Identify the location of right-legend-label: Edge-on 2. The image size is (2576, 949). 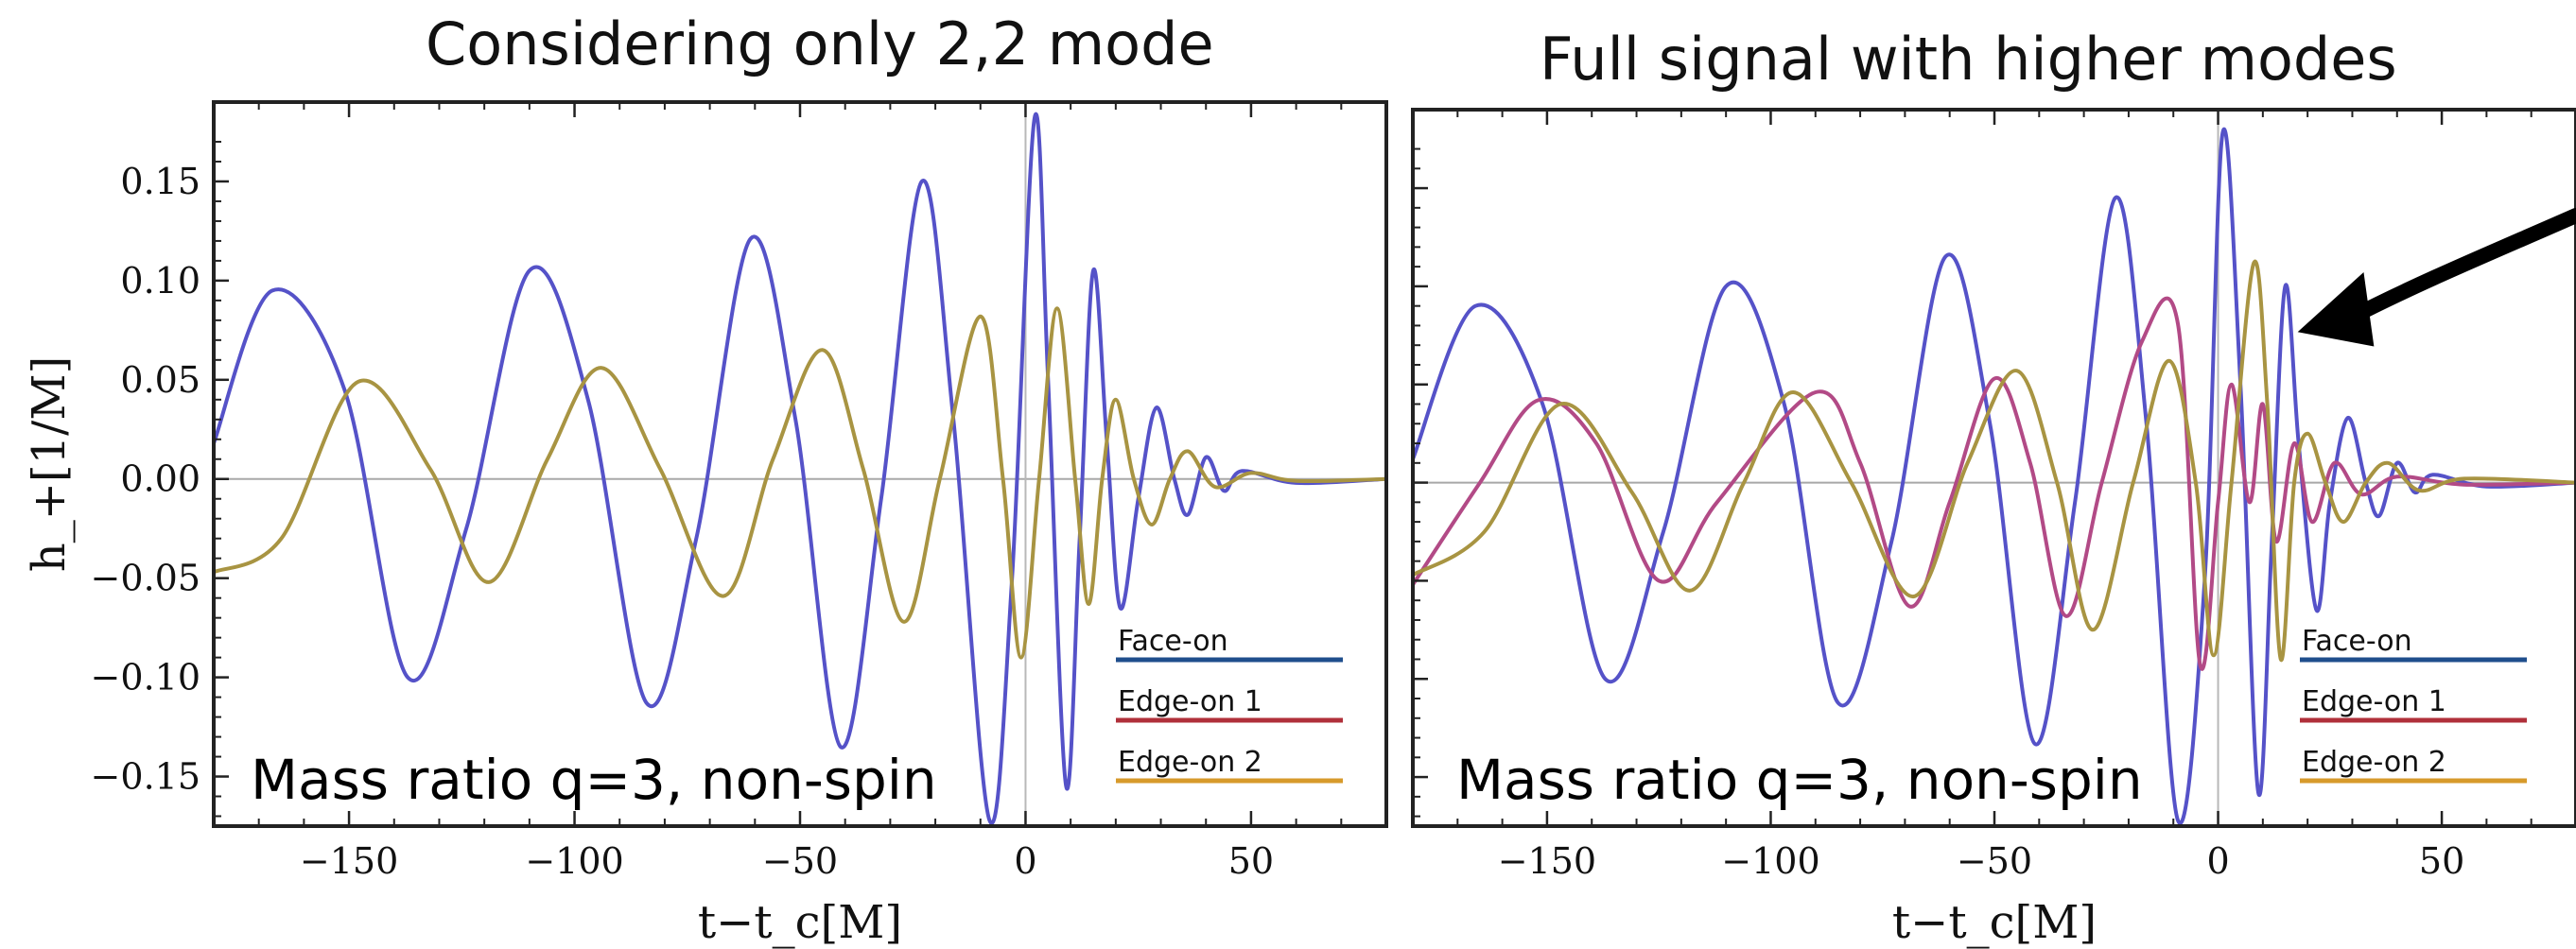
(2374, 762).